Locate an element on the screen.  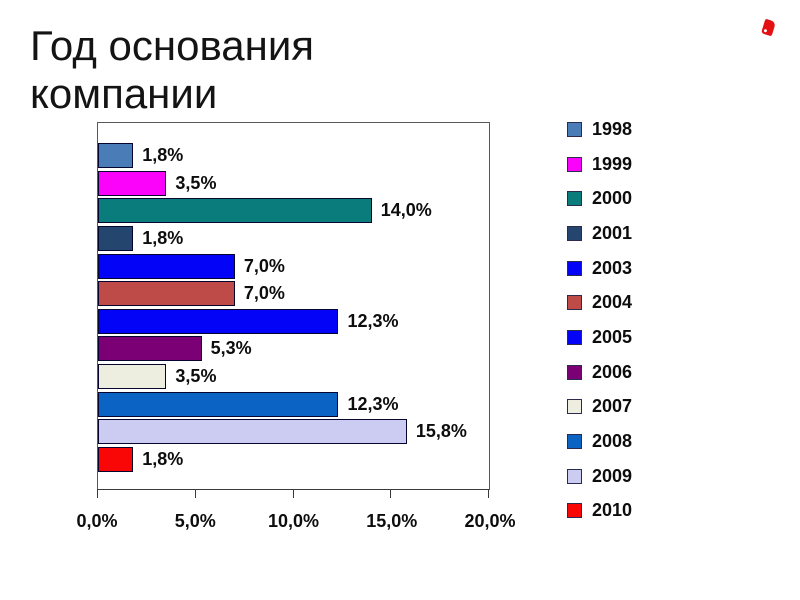
legend-swatch-2010 is located at coordinates (574, 511).